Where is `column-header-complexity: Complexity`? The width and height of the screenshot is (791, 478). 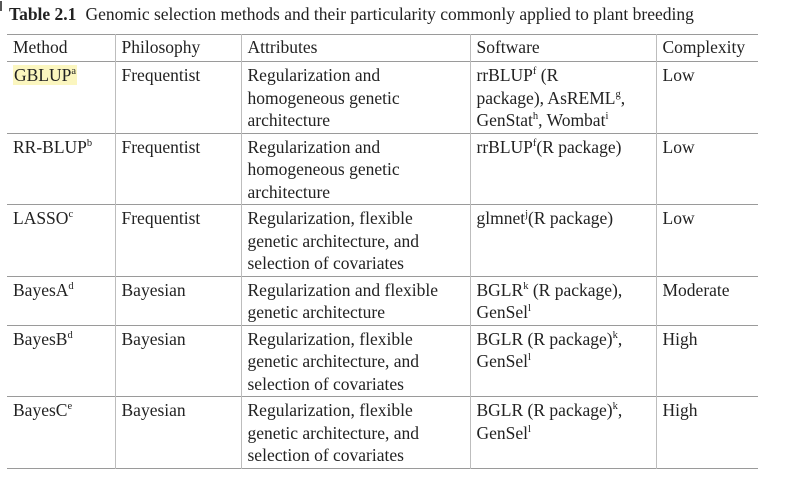 column-header-complexity: Complexity is located at coordinates (706, 48).